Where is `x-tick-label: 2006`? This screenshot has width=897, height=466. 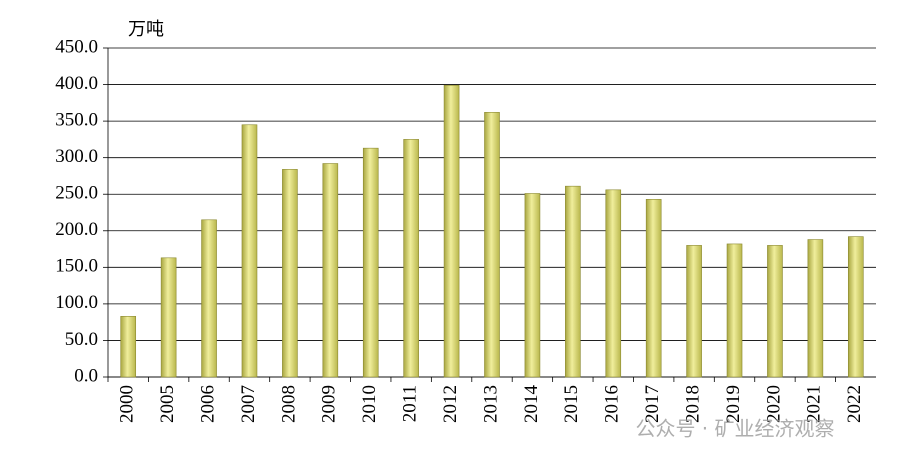 x-tick-label: 2006 is located at coordinates (207, 404).